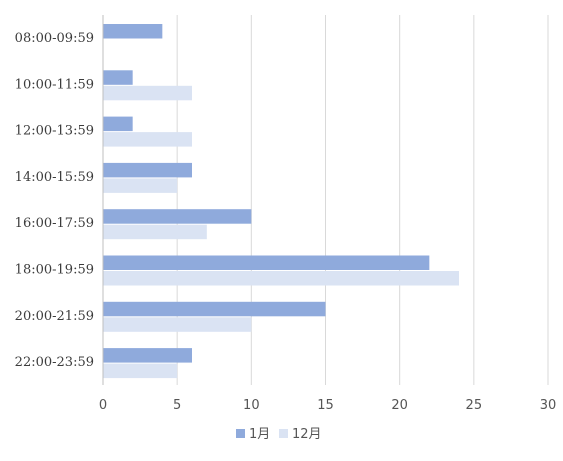  What do you see at coordinates (54, 177) in the screenshot?
I see `y-tick-label: 14:00-15:59` at bounding box center [54, 177].